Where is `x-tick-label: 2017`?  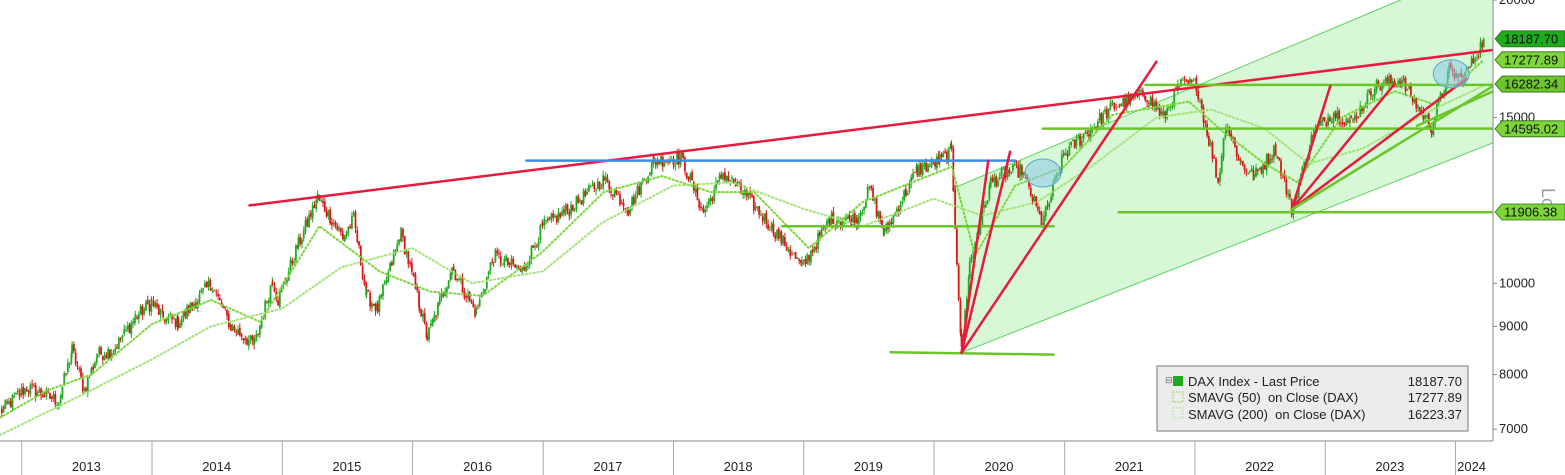 x-tick-label: 2017 is located at coordinates (607, 466).